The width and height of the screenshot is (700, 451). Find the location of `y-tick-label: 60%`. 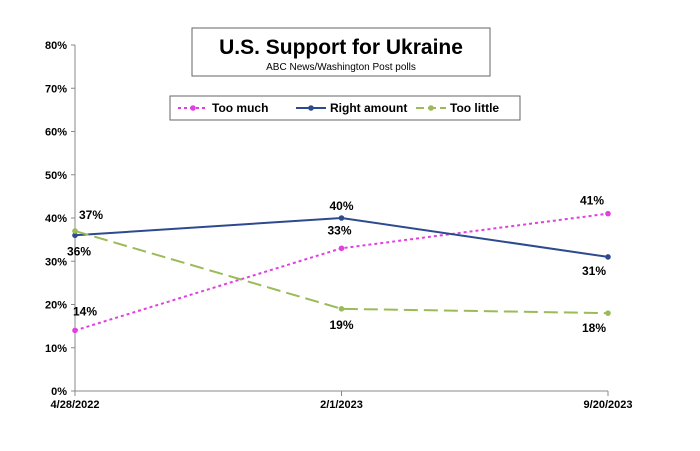

y-tick-label: 60% is located at coordinates (56, 133).